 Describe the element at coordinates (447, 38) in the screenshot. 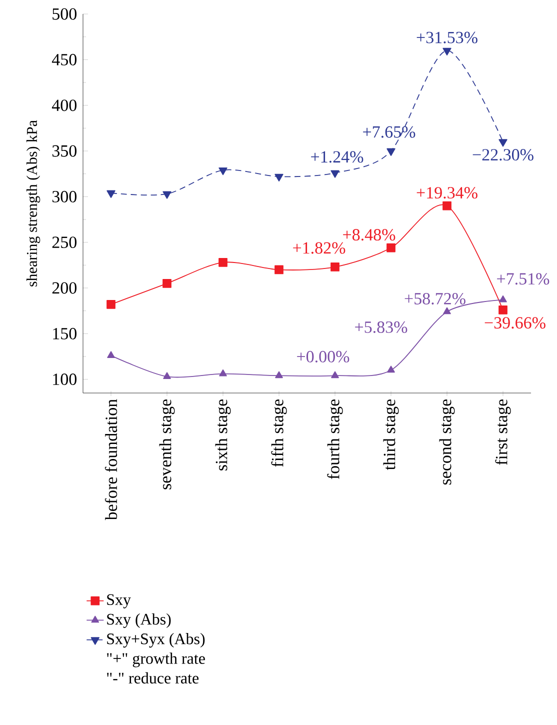

I see `annotation: +31.53%` at that location.